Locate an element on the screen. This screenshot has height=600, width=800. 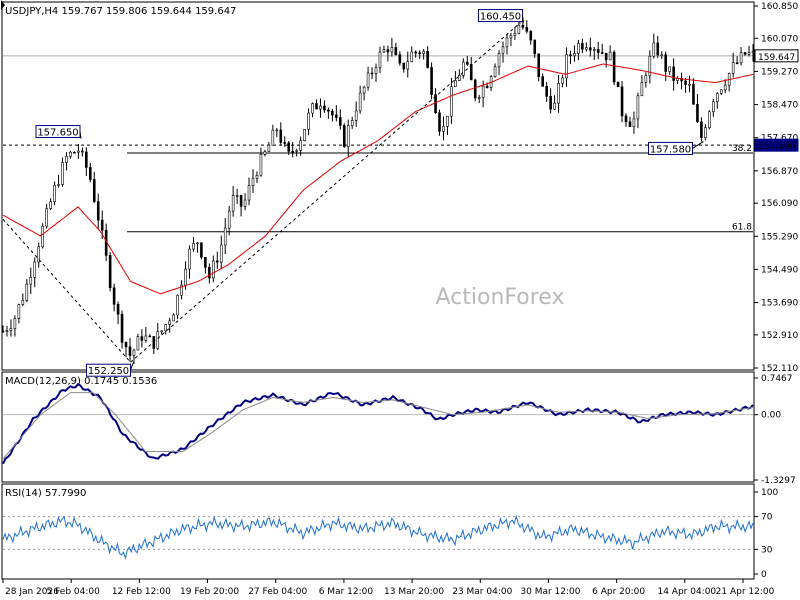
macd-y-tick-label: 0.00 is located at coordinates (771, 416).